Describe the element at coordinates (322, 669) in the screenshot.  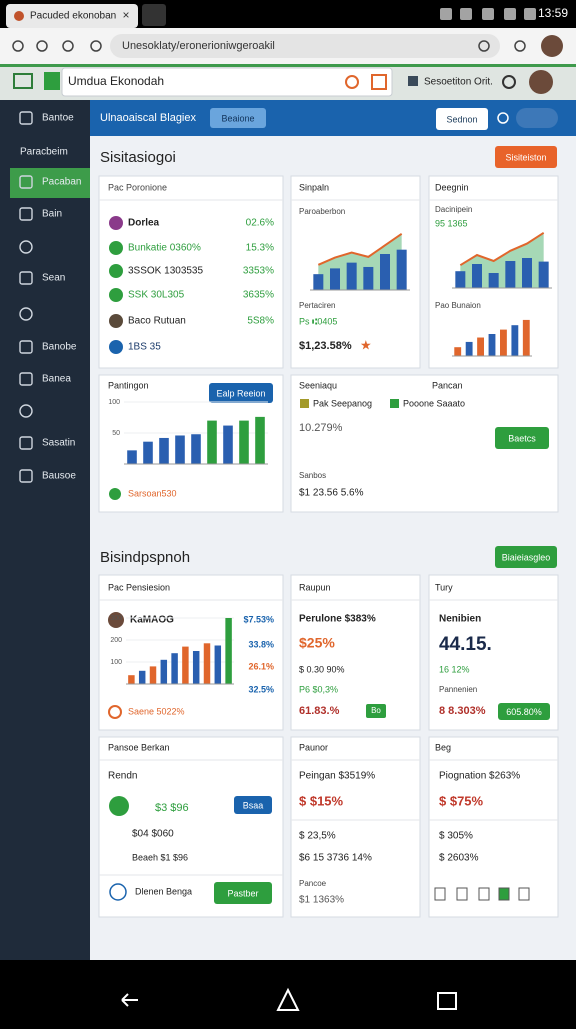
I see `label: $ 0.30 90%` at that location.